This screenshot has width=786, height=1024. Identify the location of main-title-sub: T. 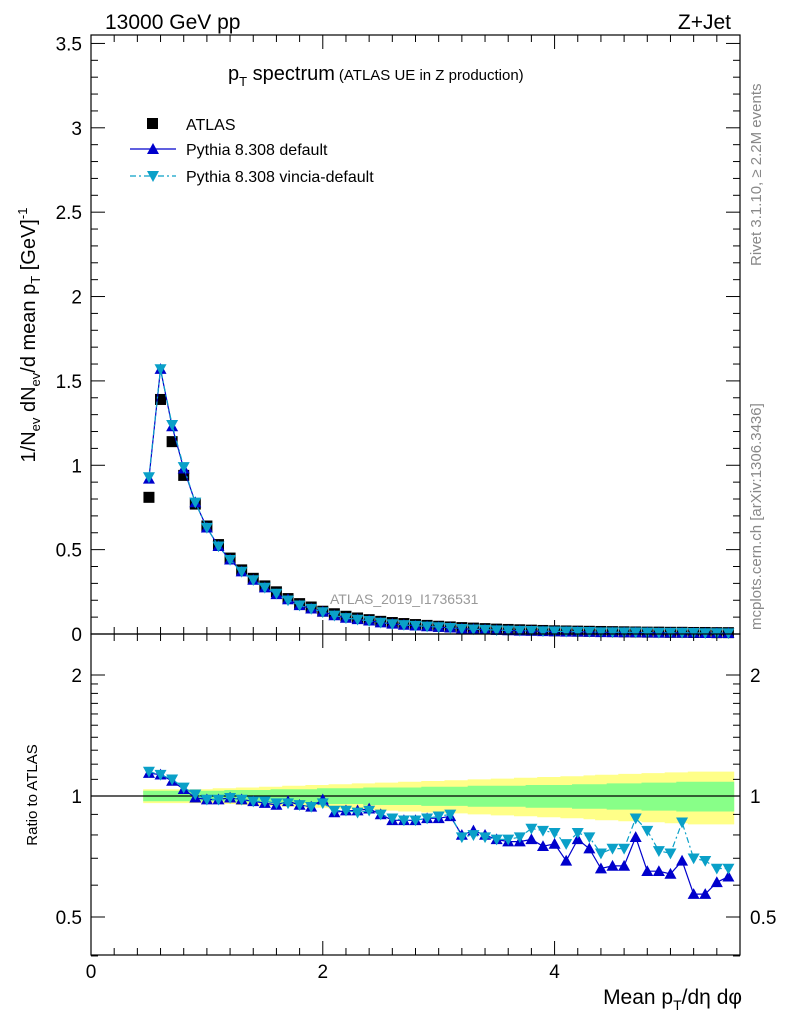
(243, 81).